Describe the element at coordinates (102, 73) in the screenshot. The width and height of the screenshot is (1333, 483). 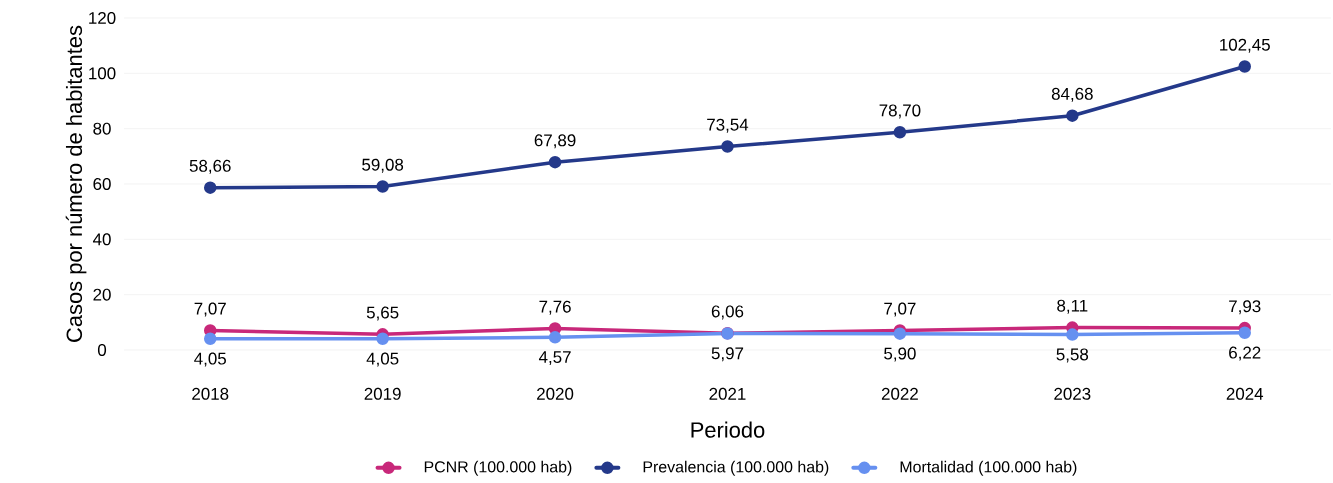
I see `y-tick-label: 100` at that location.